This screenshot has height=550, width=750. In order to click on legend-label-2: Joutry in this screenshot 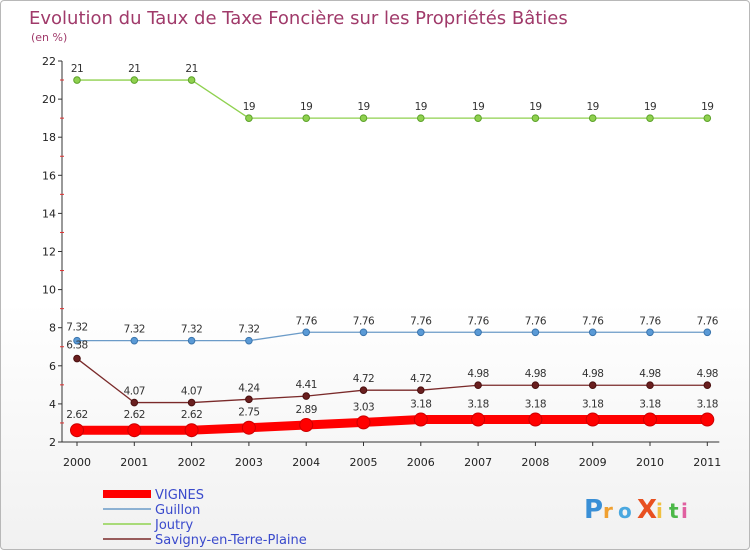, I will do `click(173, 525)`.